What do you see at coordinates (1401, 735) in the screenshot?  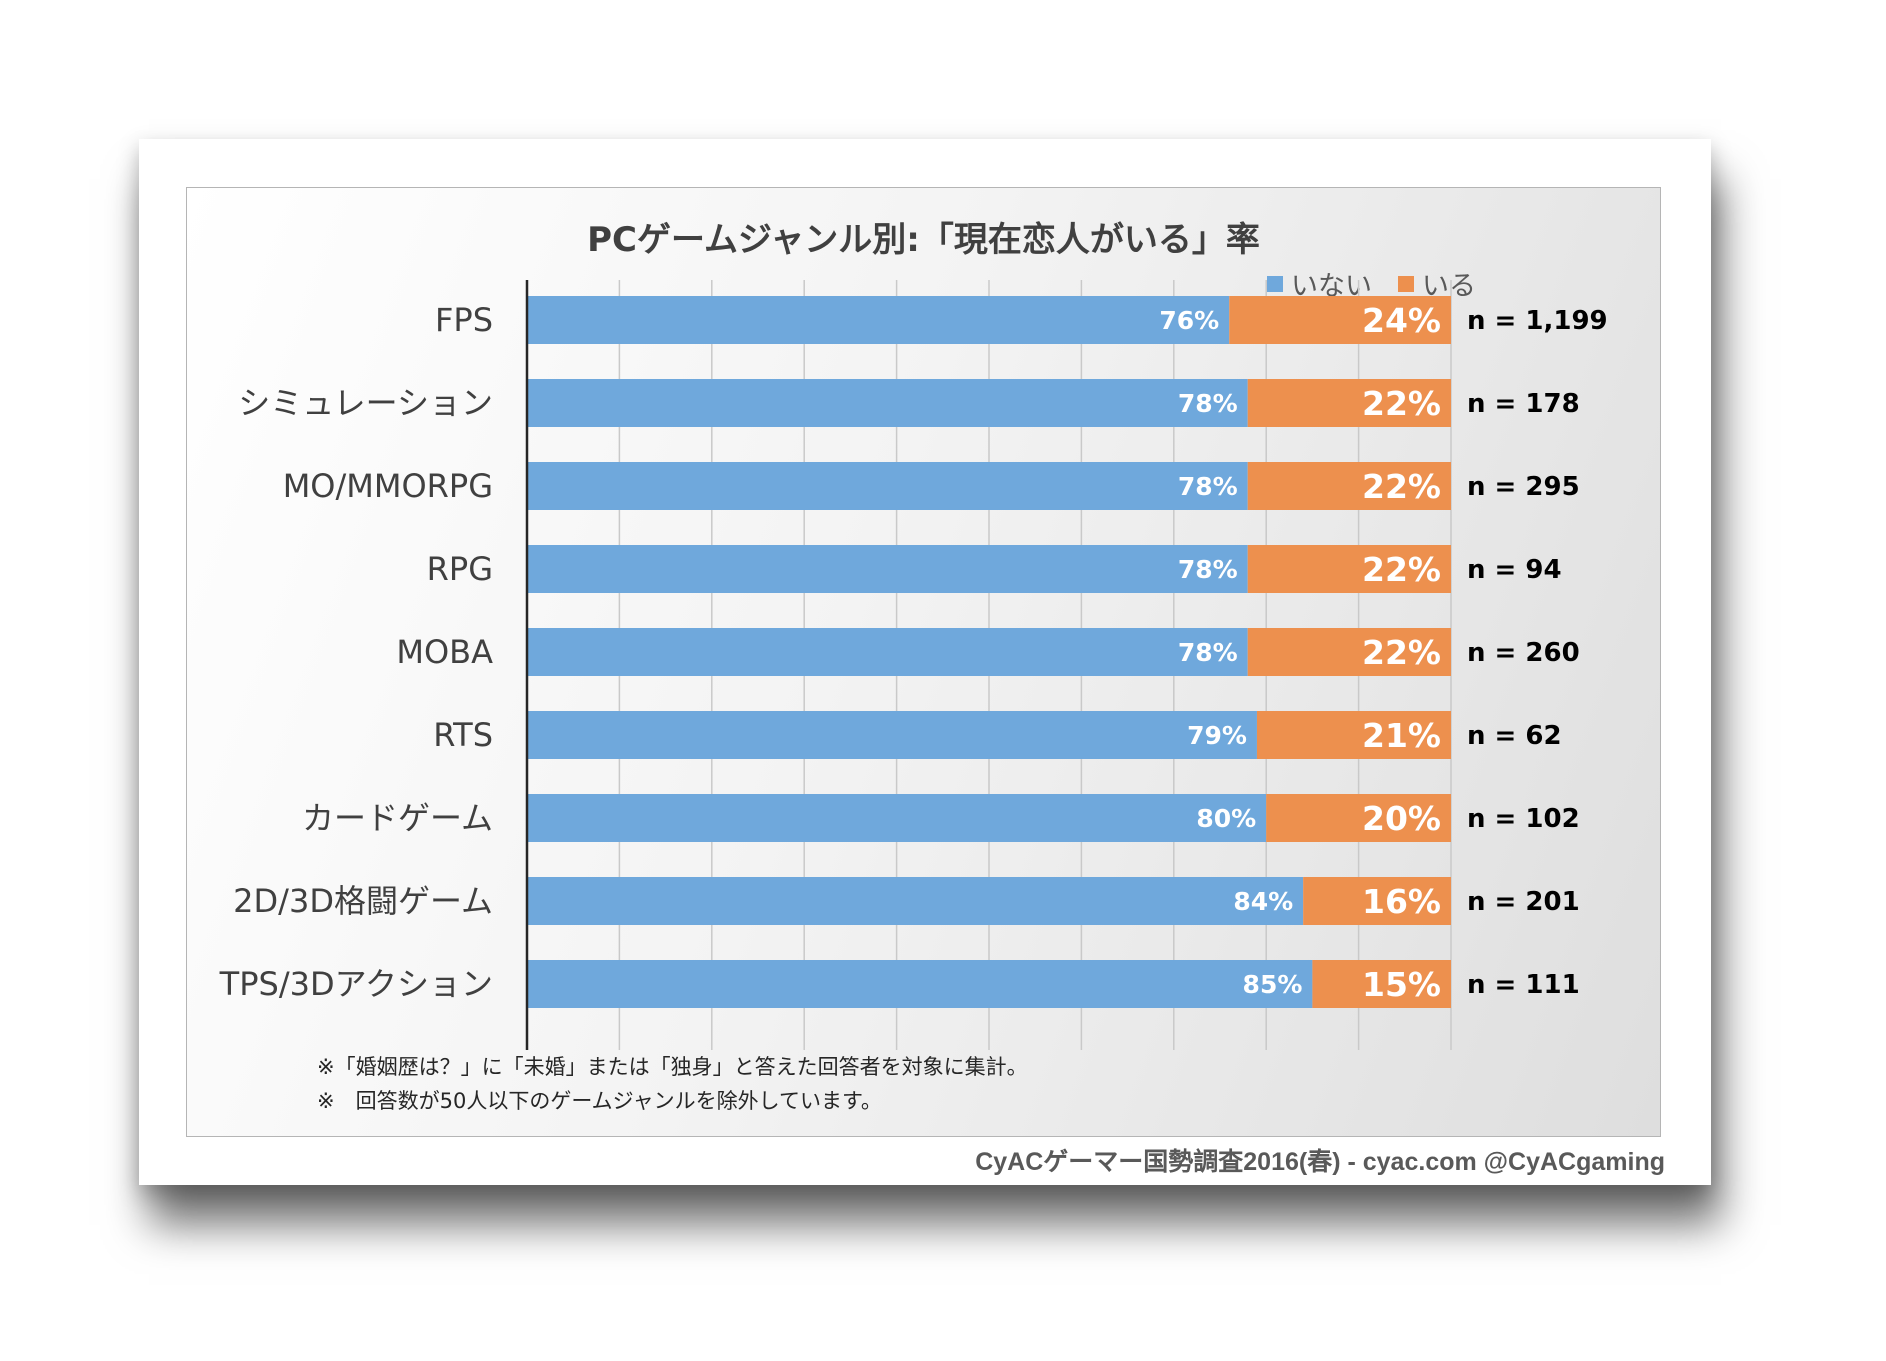 I see `data-label-iru: 21%` at bounding box center [1401, 735].